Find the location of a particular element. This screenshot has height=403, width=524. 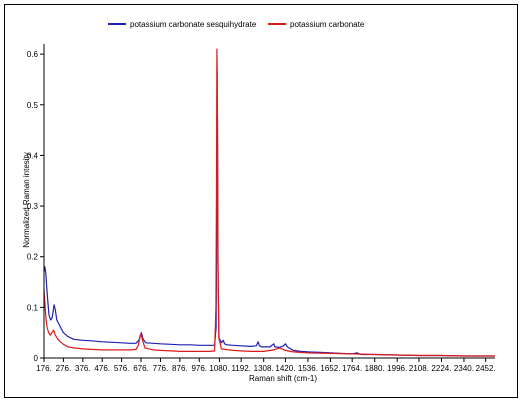

x-tick-label: 2108. is located at coordinates (419, 368).